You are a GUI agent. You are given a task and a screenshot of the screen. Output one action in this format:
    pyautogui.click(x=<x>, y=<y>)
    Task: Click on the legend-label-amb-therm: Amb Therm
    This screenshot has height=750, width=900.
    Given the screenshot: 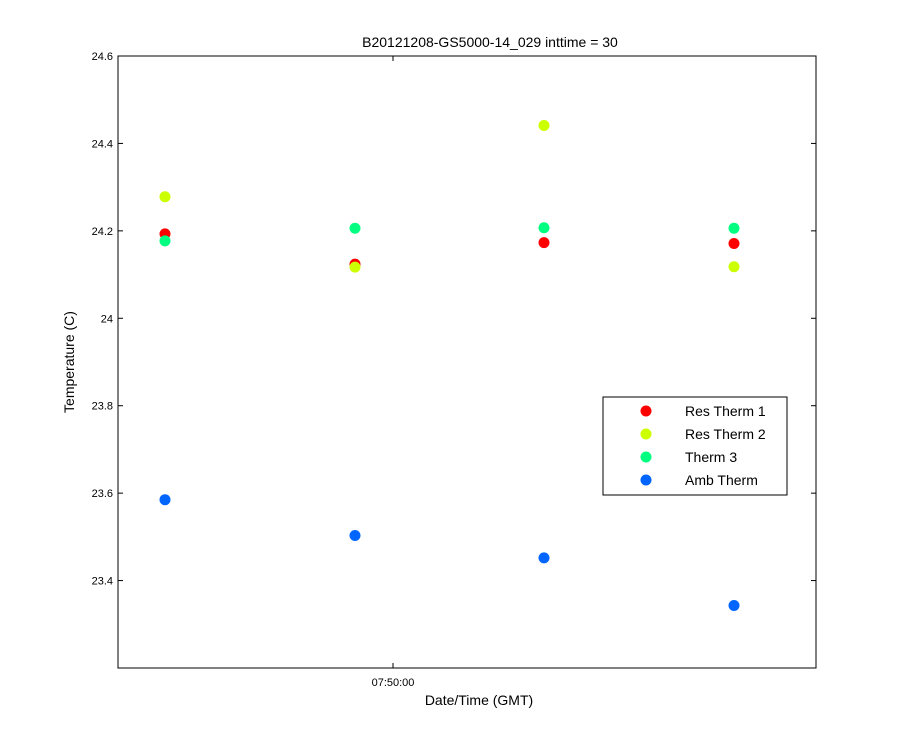 What is the action you would take?
    pyautogui.click(x=721, y=480)
    